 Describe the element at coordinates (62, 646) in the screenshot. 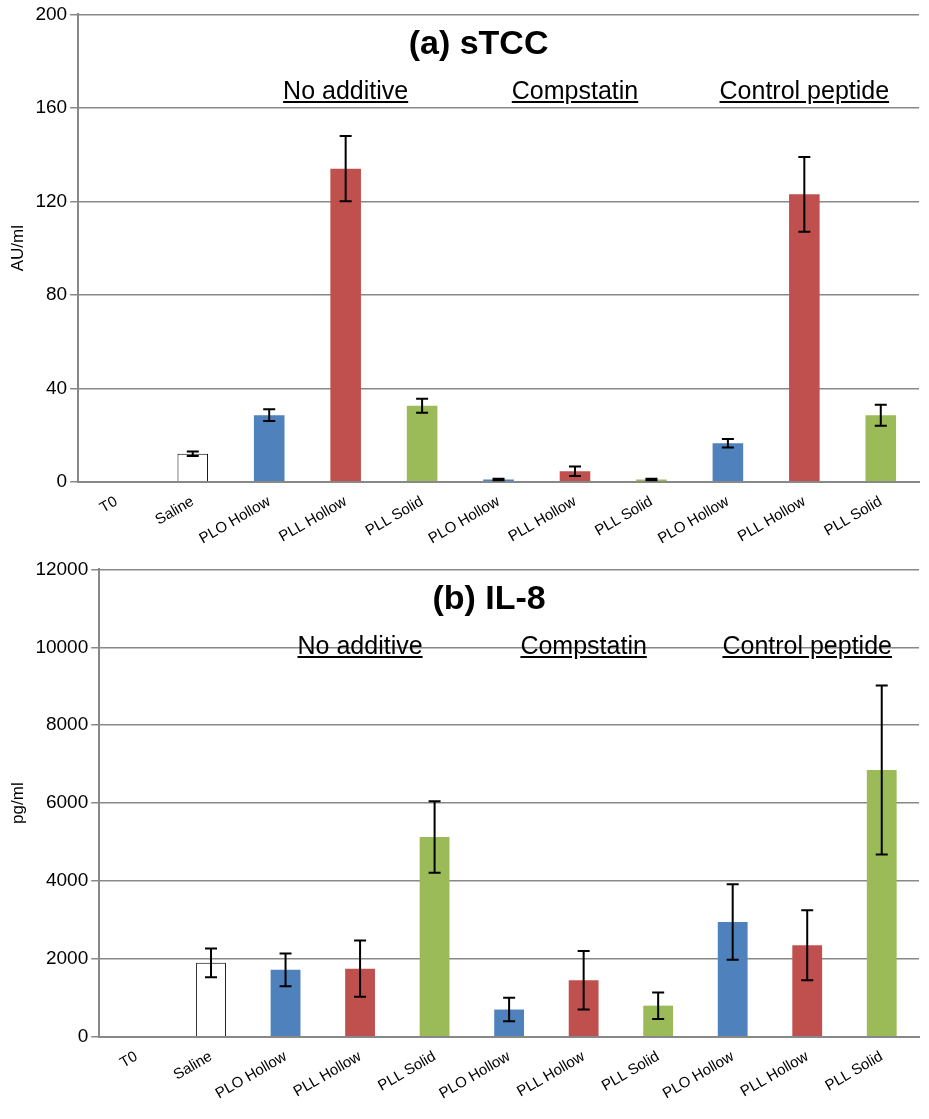

I see `y-tick-label: 10000` at that location.